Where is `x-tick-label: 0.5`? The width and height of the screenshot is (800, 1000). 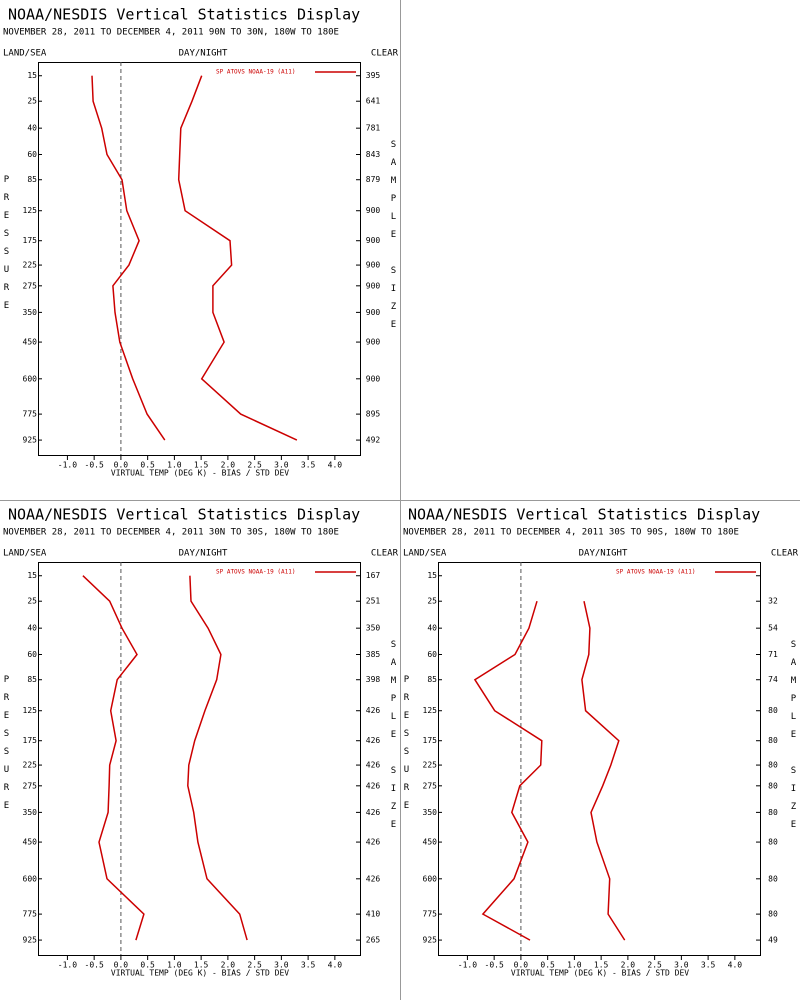 x-tick-label: 0.5 is located at coordinates (147, 965).